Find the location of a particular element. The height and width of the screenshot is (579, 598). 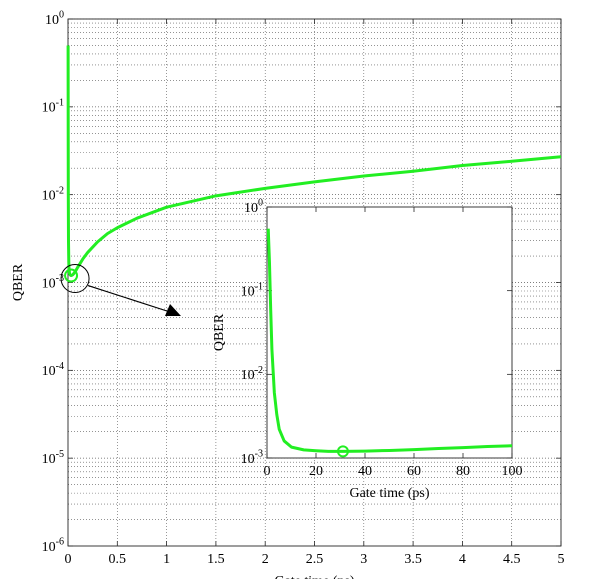

inset-y-tick-label: 10⁻² is located at coordinates (252, 374).